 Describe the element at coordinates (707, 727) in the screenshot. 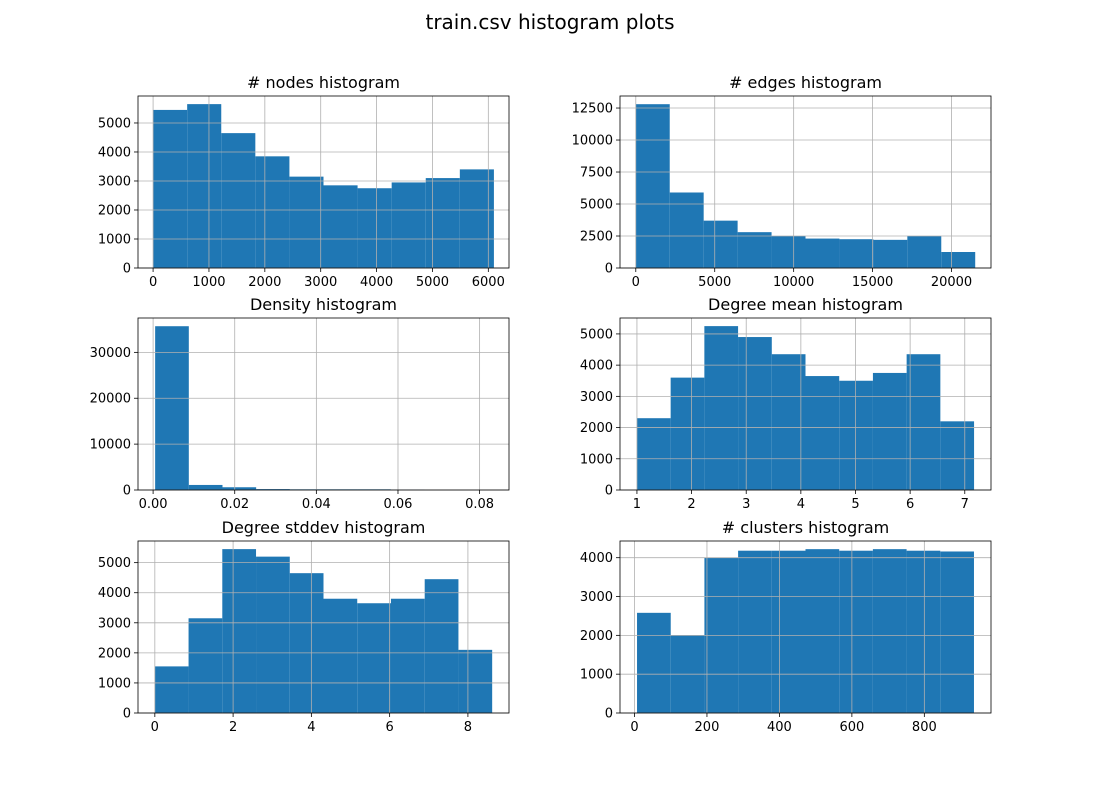

I see `x-tick-label: 200` at that location.